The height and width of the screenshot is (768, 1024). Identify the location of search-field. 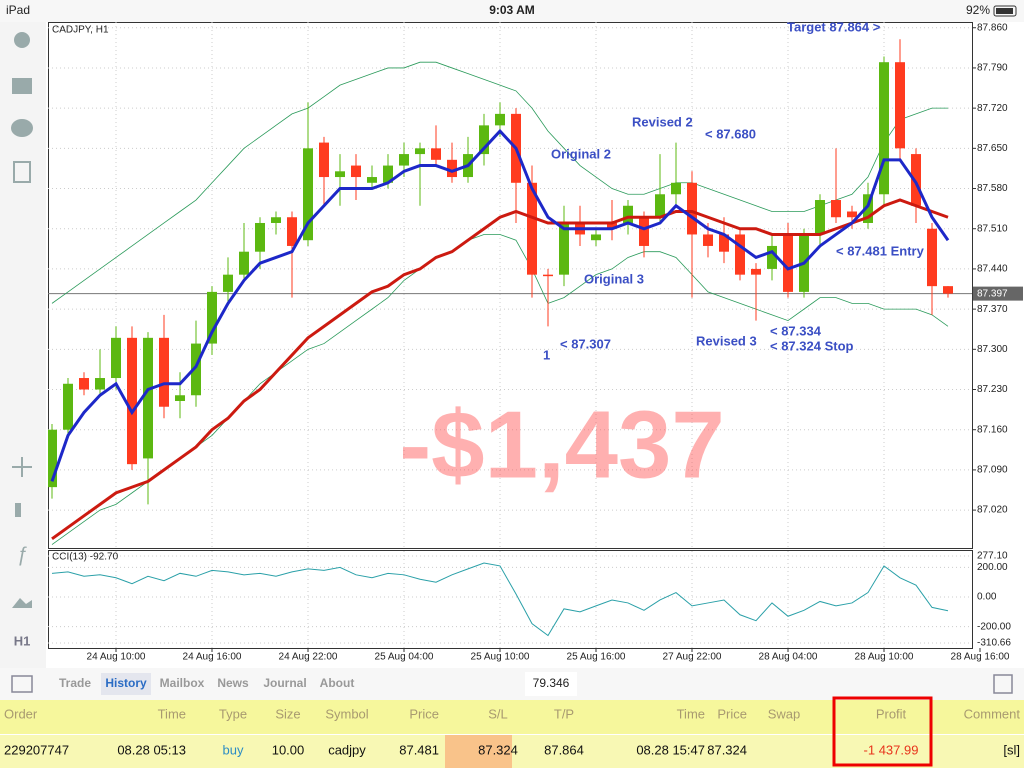
(551, 684).